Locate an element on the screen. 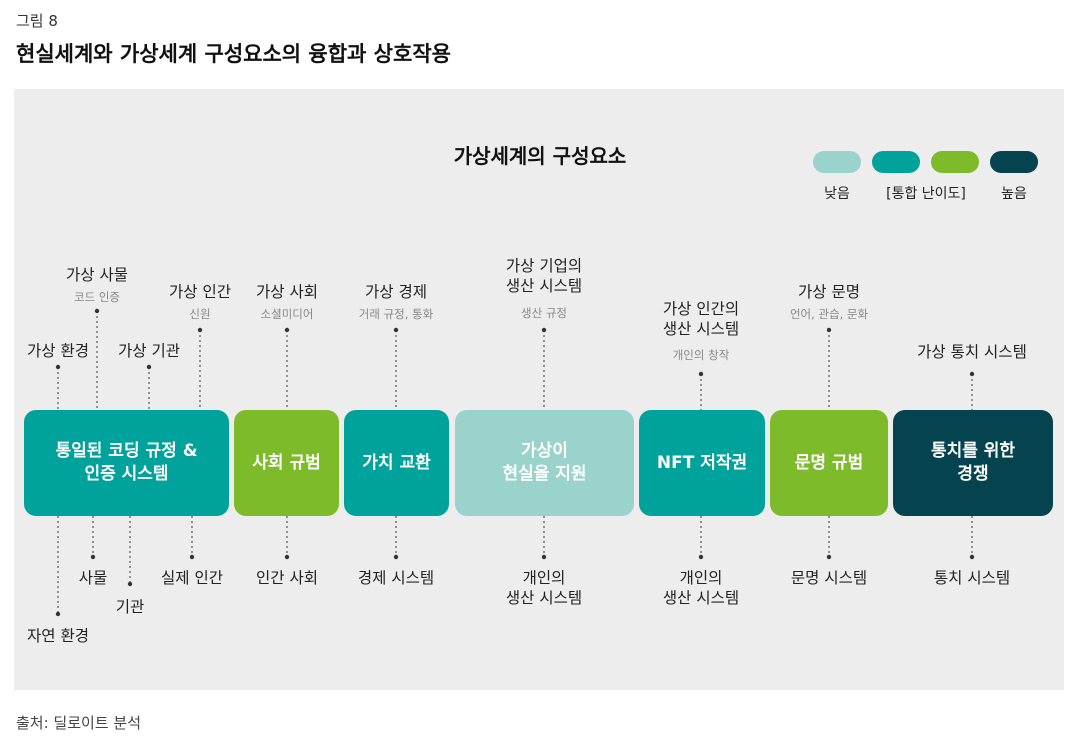 The image size is (1080, 743). legend-swatch-highest is located at coordinates (1014, 162).